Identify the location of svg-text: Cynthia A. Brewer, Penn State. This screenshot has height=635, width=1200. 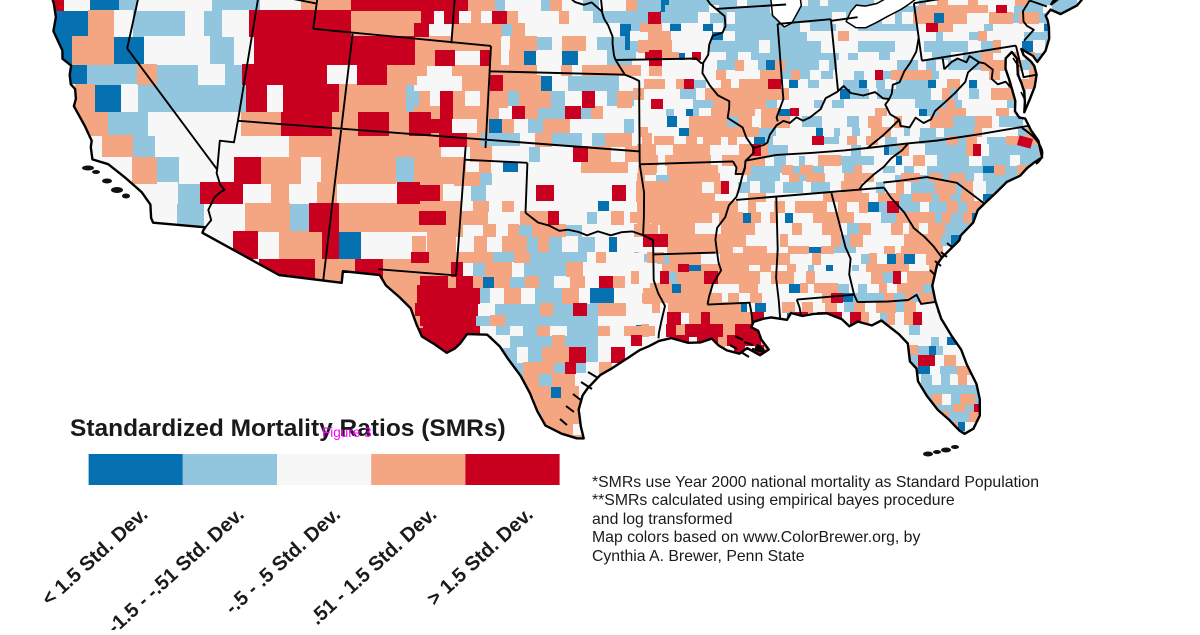
(698, 556).